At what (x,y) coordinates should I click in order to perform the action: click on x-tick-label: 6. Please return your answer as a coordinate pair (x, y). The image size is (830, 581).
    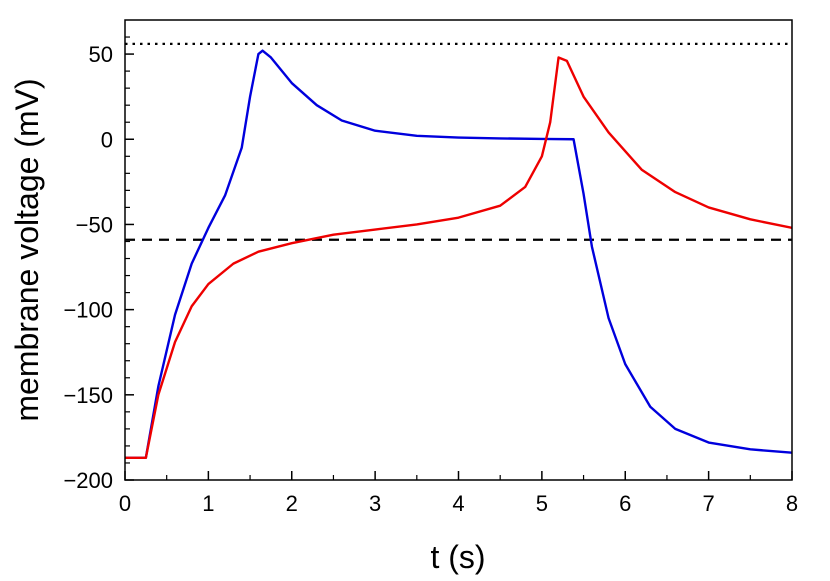
    Looking at the image, I should click on (625, 503).